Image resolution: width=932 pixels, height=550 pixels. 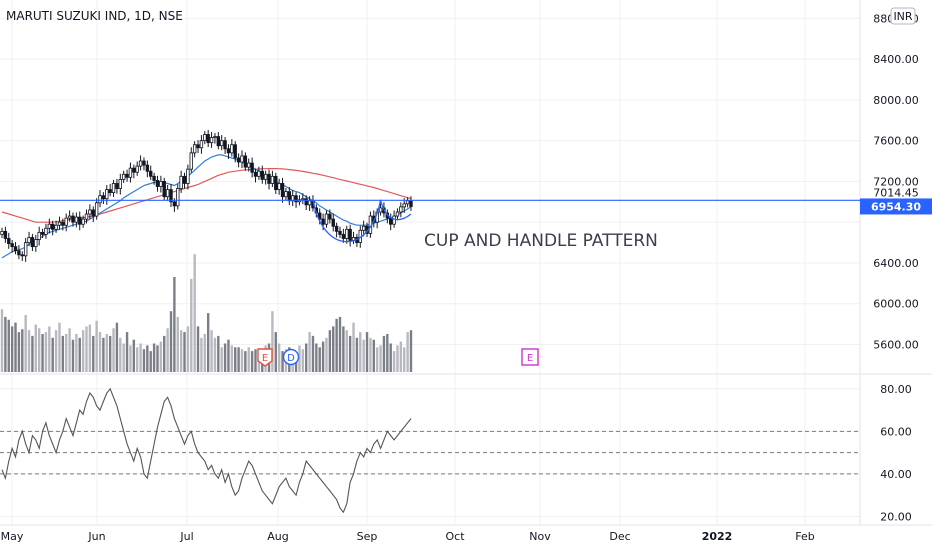 I want to click on time-tick-label: Jul, so click(x=186, y=536).